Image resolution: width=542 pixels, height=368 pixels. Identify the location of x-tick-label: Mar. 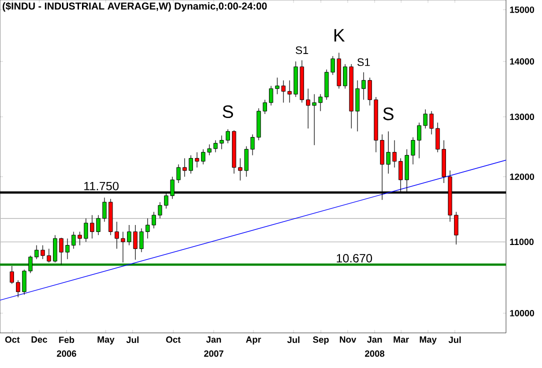
(401, 339).